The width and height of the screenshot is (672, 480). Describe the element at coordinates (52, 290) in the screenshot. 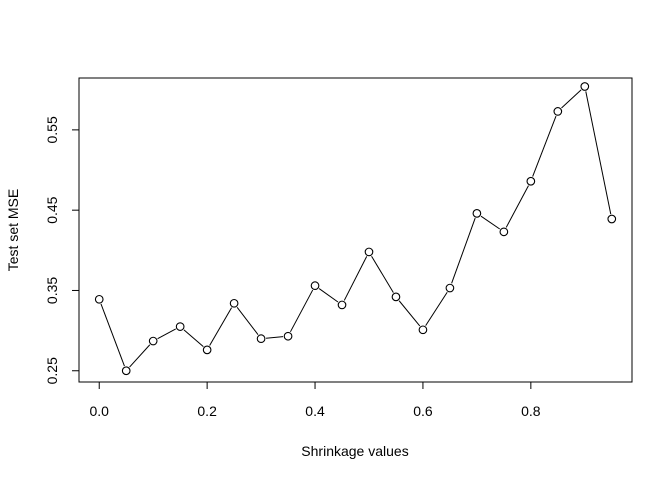

I see `y-tick-label: 0.35` at that location.